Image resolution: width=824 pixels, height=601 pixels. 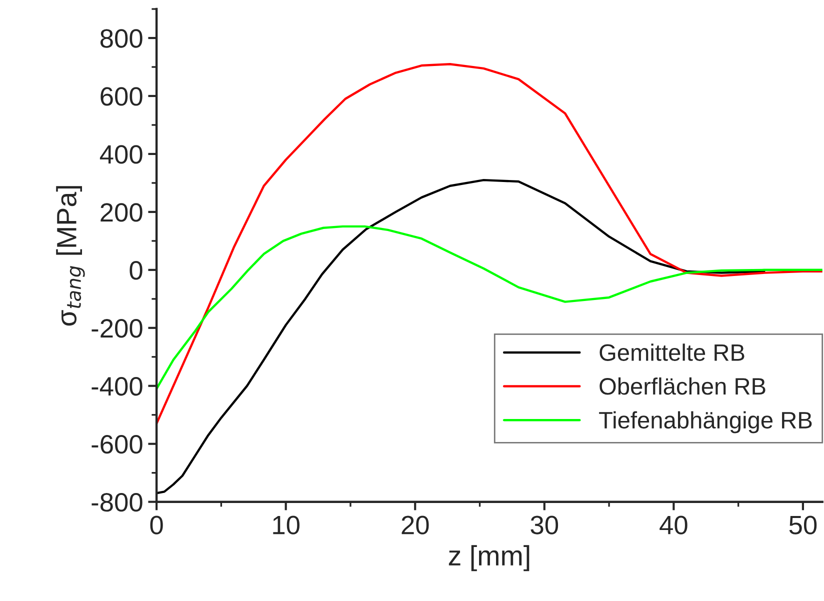 What do you see at coordinates (544, 525) in the screenshot?
I see `x-tick-label: 30` at bounding box center [544, 525].